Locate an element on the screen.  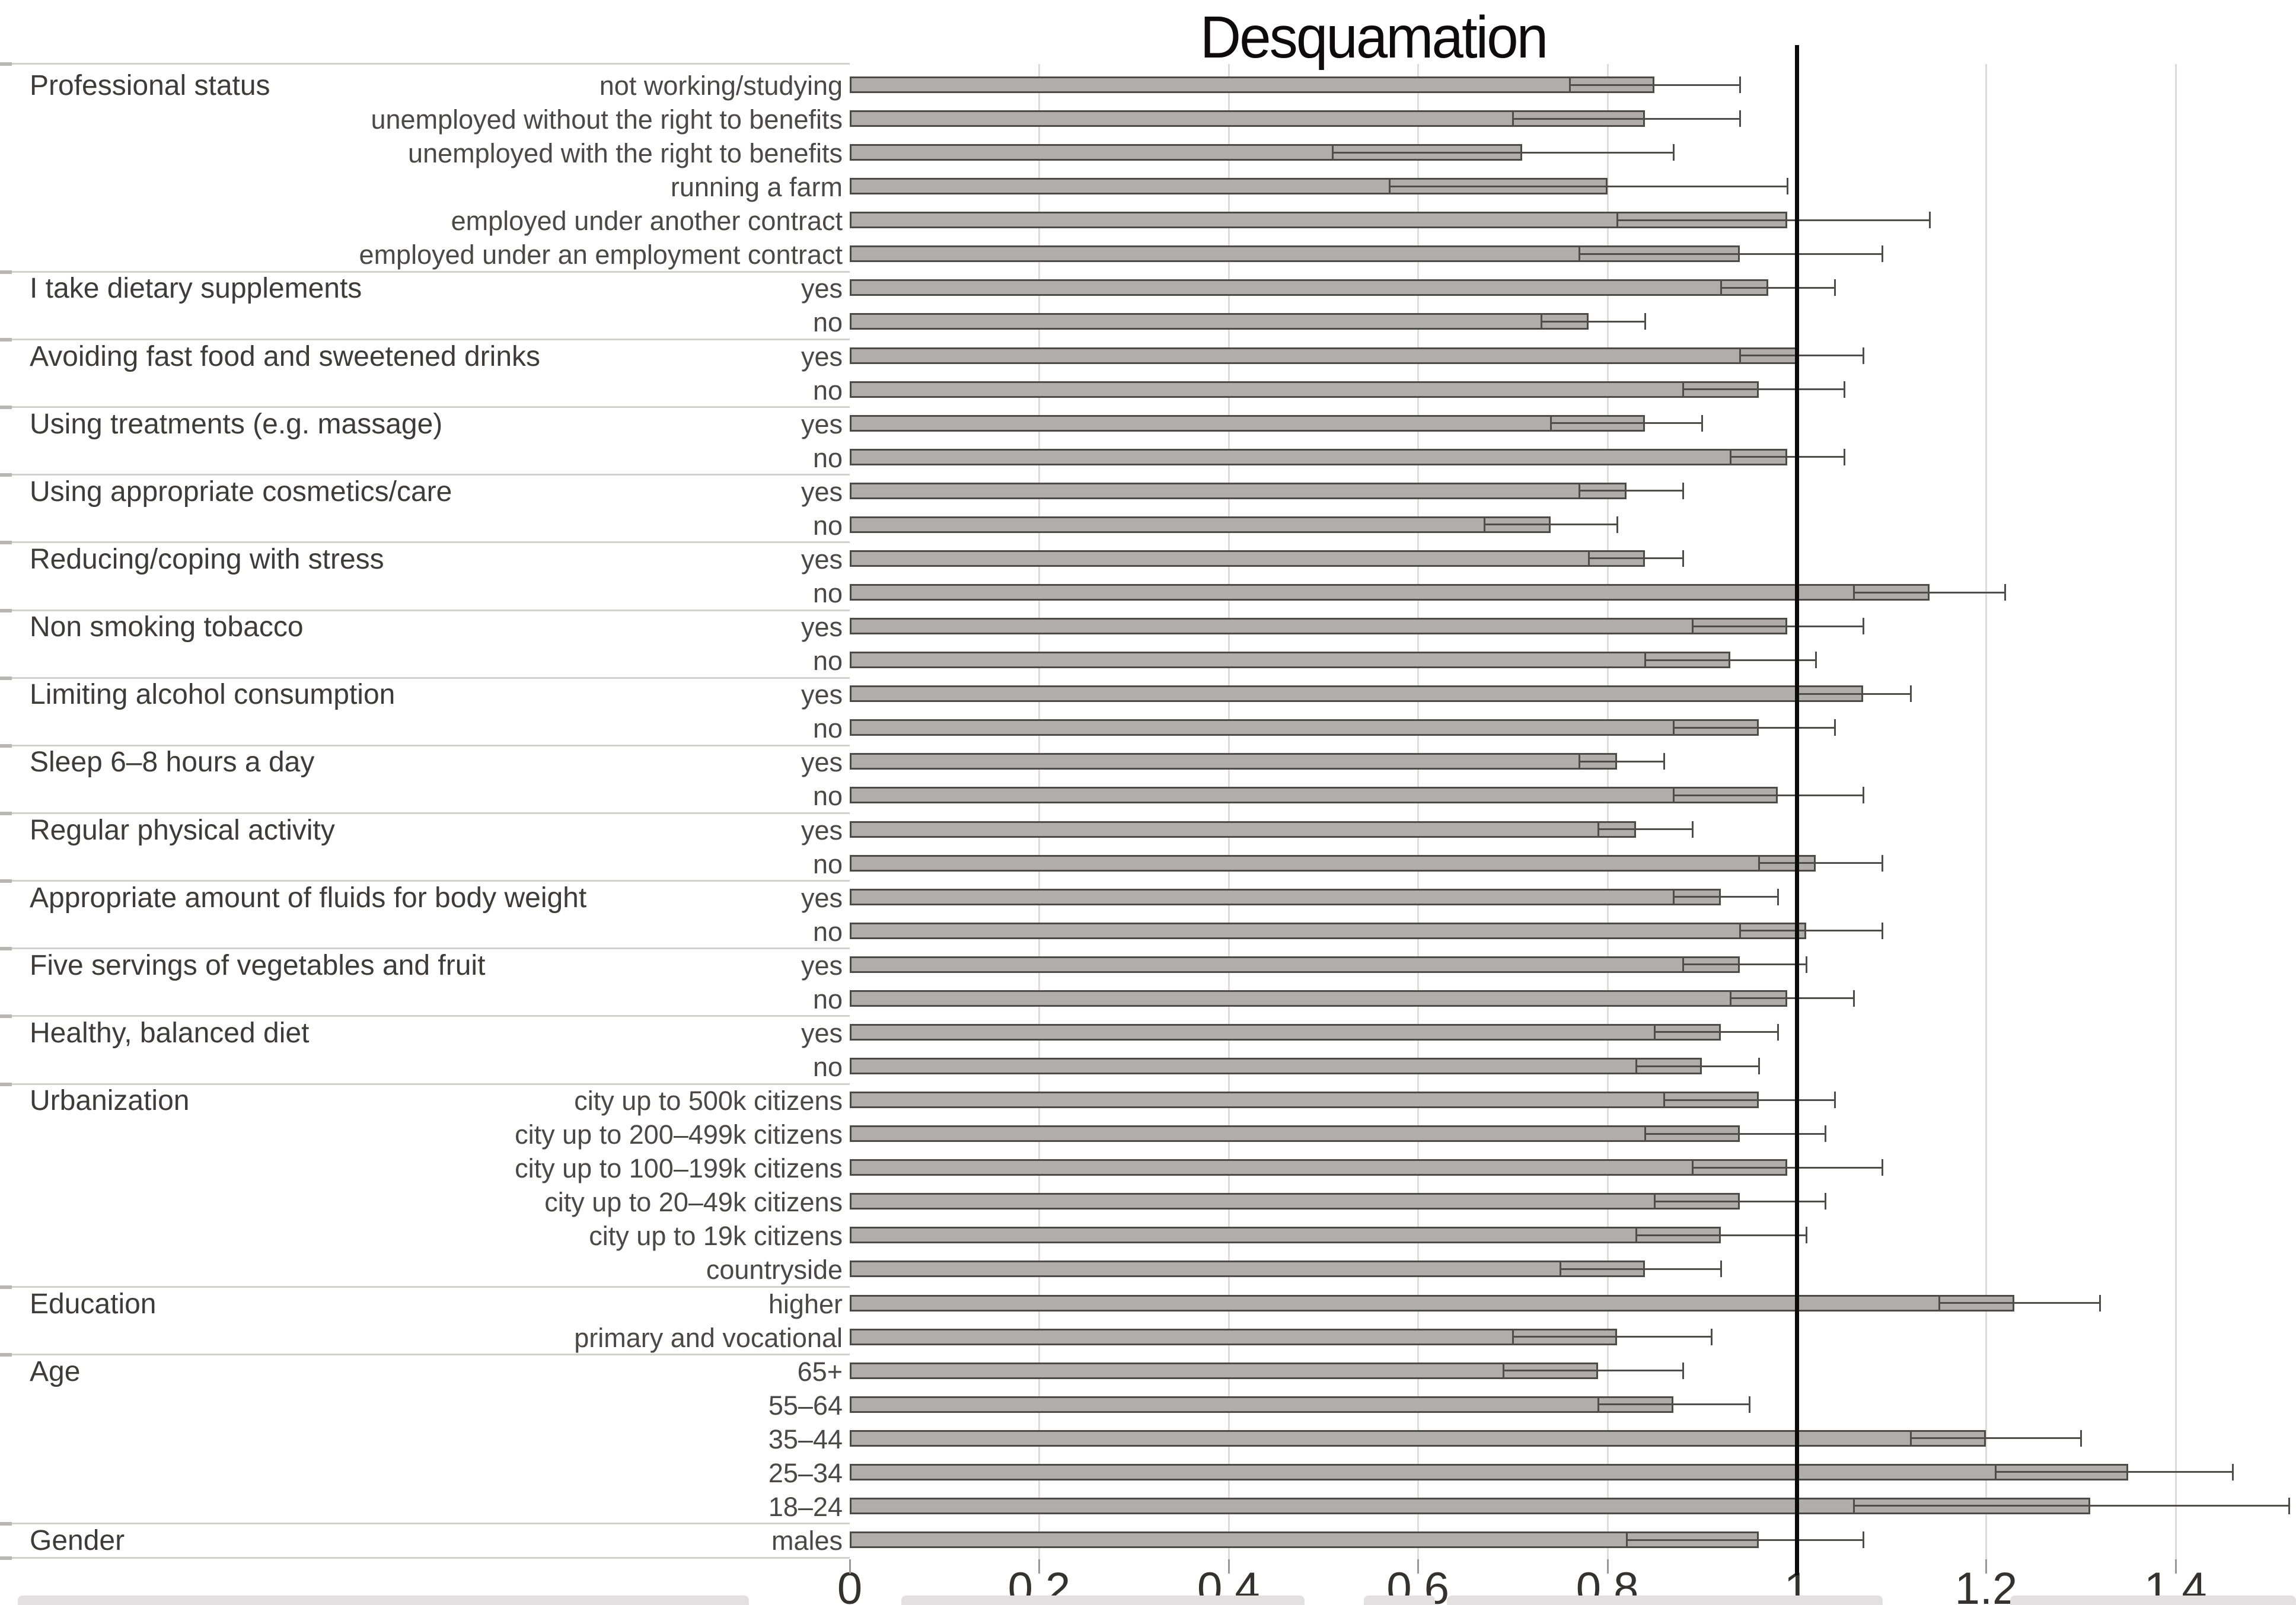
category-label: 25–34 is located at coordinates (805, 1472).